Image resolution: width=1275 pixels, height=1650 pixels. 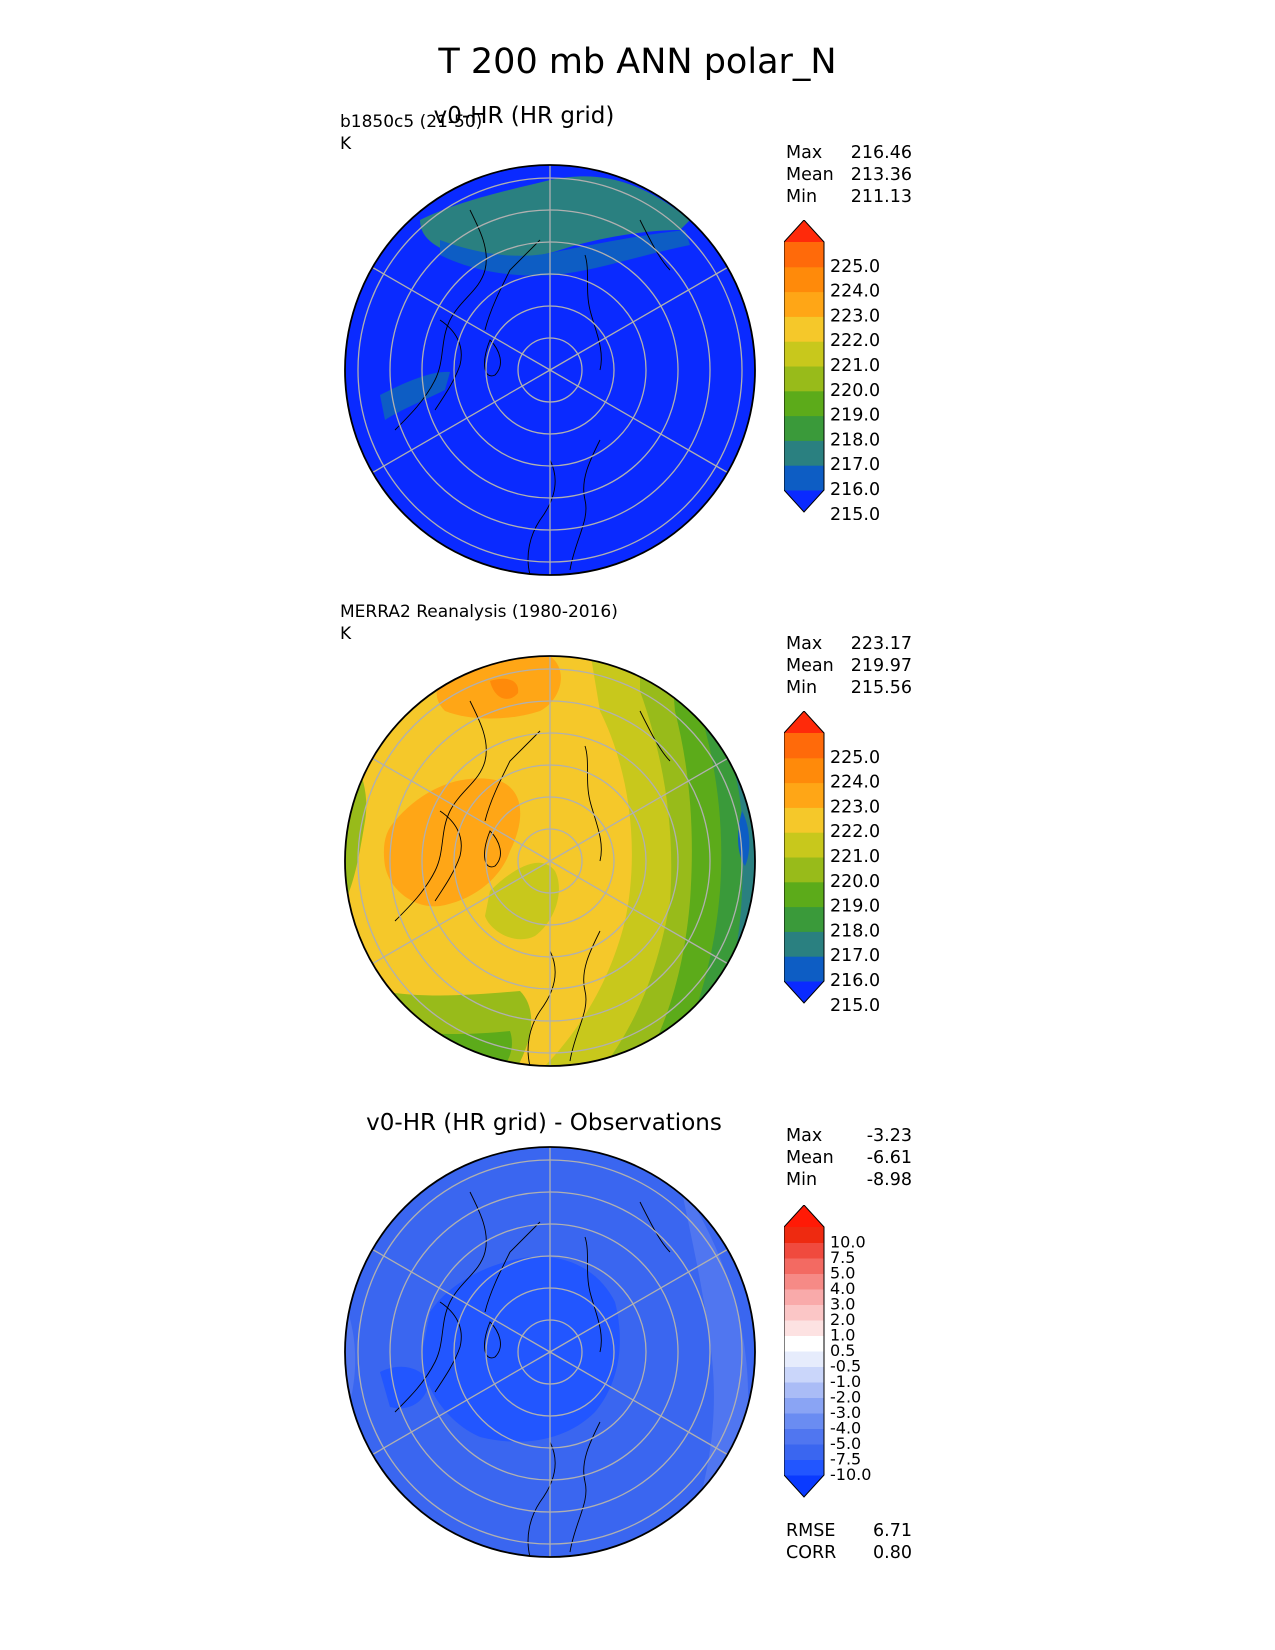 What do you see at coordinates (810, 666) in the screenshot?
I see `panel2-mean-label: Mean` at bounding box center [810, 666].